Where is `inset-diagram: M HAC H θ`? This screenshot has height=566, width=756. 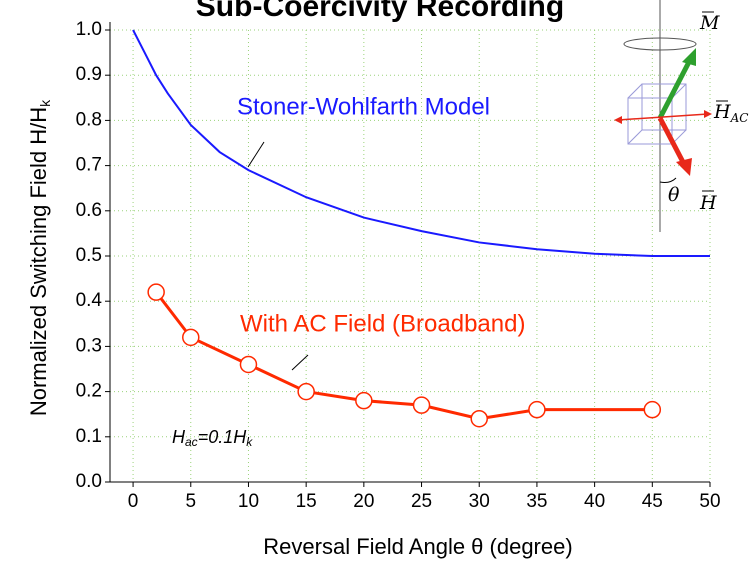
inset-diagram: M HAC H θ is located at coordinates (681, 116).